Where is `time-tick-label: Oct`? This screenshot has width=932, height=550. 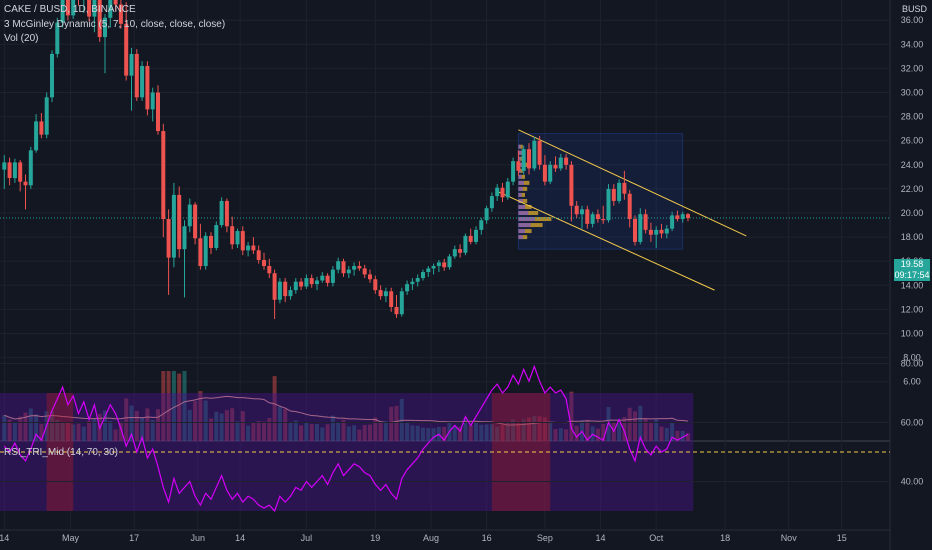
time-tick-label: Oct is located at coordinates (656, 538).